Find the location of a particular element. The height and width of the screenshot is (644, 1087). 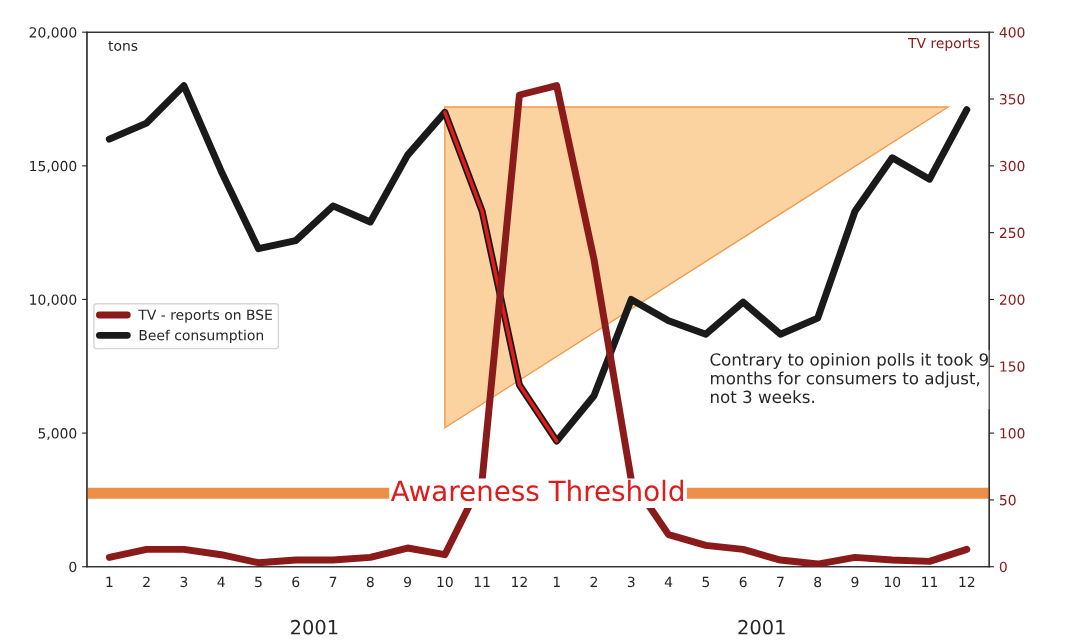

line-series is located at coordinates (501, 276).